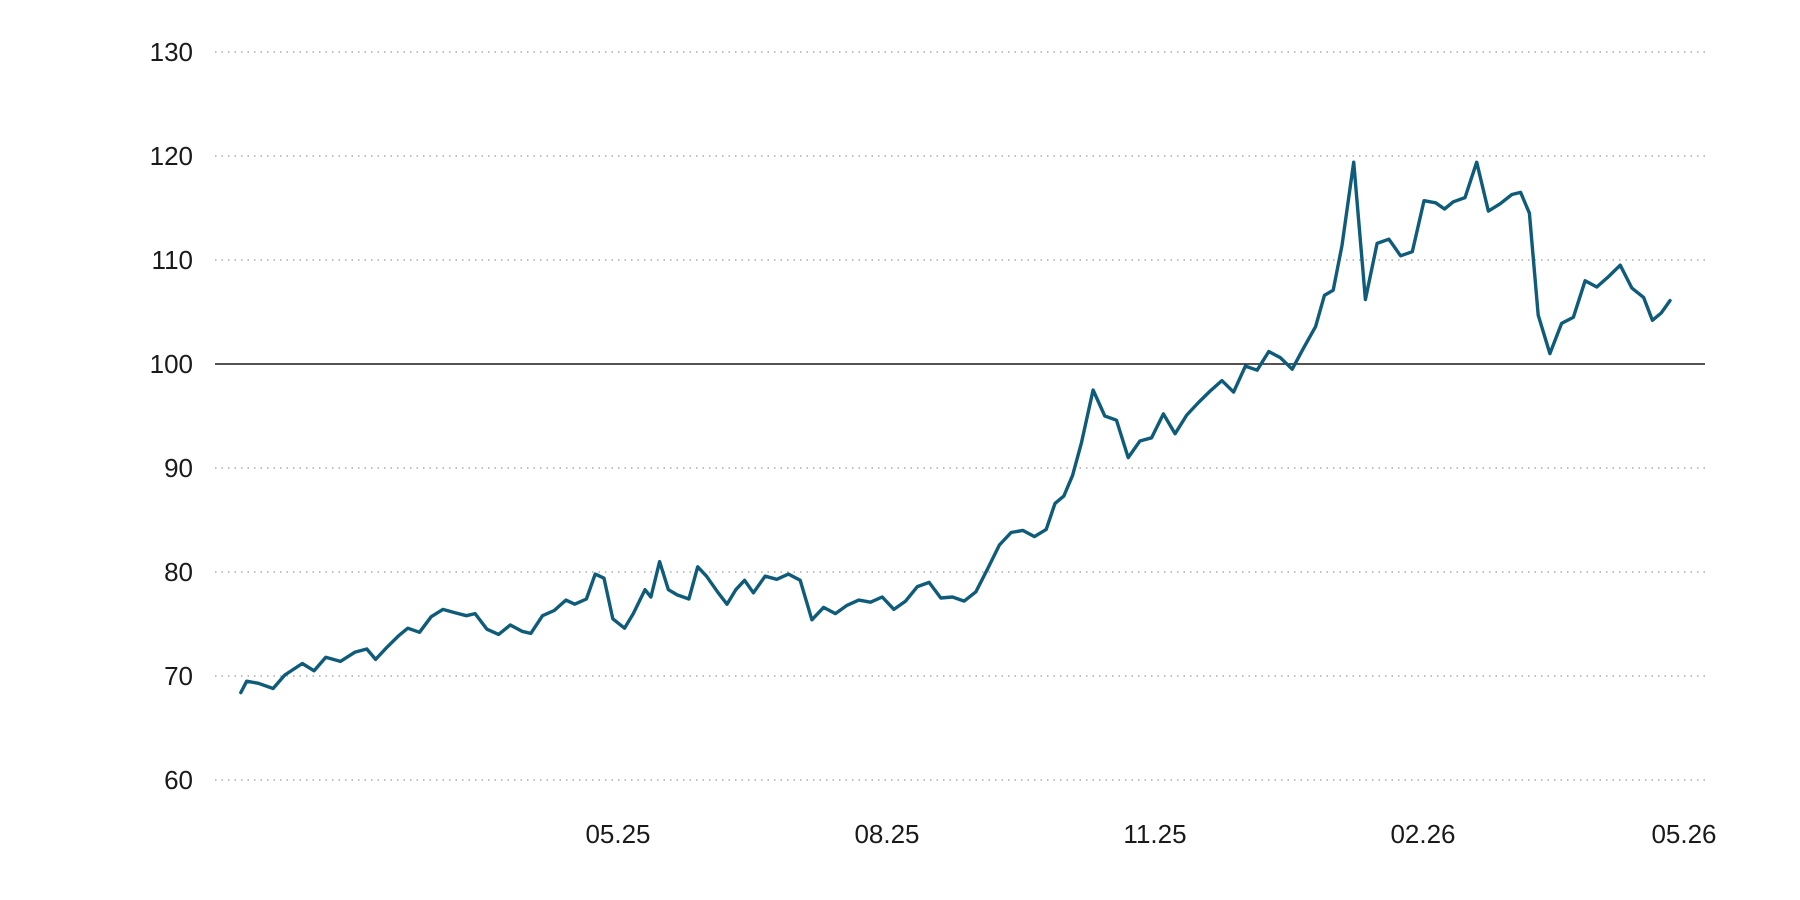 The height and width of the screenshot is (900, 1800). I want to click on x-tick-label: 05.26, so click(1683, 834).